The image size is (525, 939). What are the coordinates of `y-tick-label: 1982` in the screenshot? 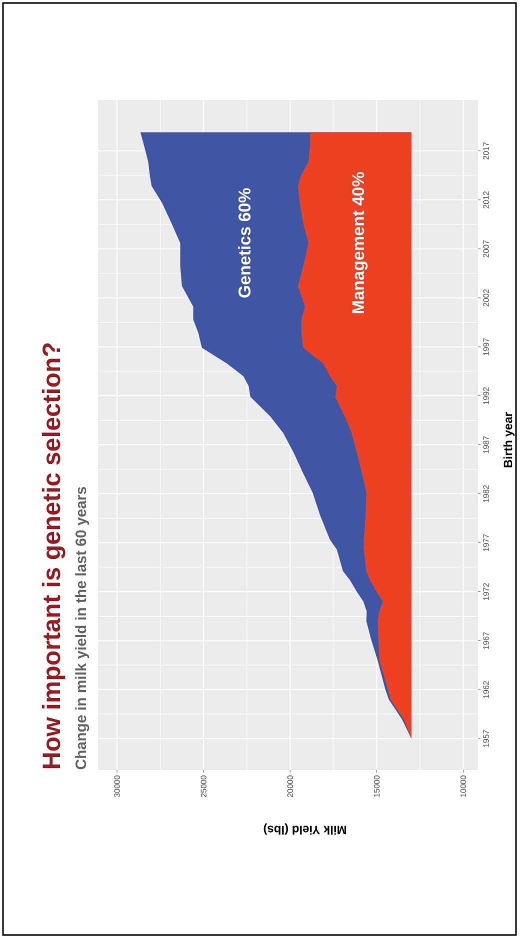 It's located at (486, 493).